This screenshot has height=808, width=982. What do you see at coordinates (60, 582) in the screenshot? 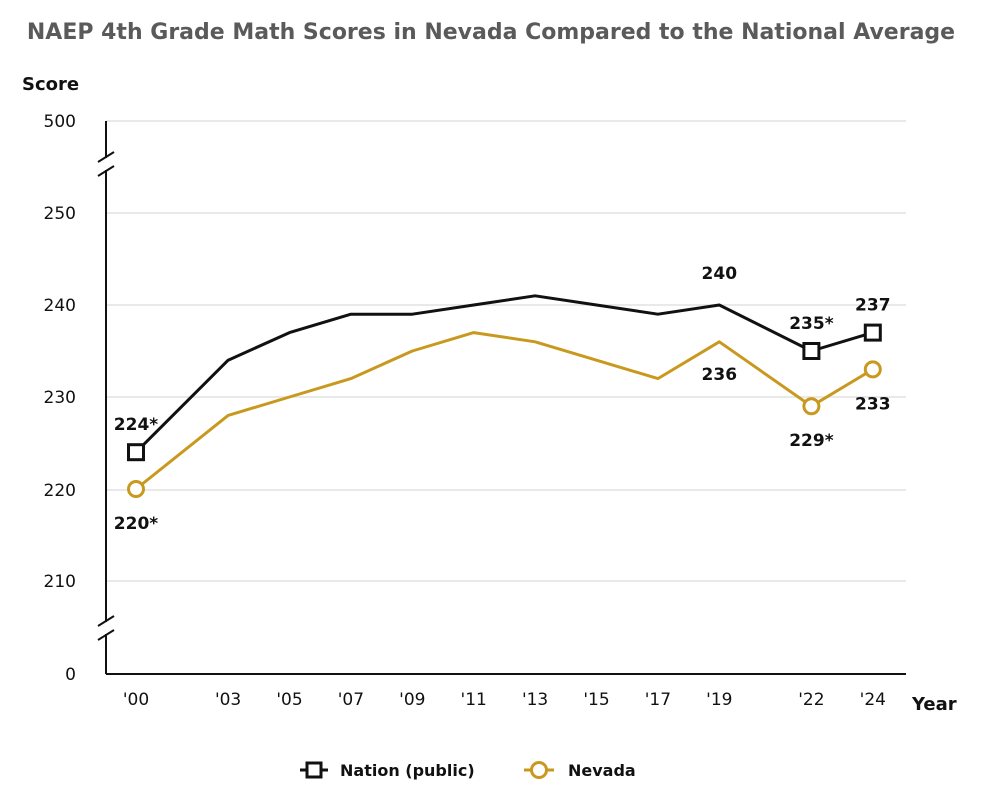
I see `y-tick-label: 210` at bounding box center [60, 582].